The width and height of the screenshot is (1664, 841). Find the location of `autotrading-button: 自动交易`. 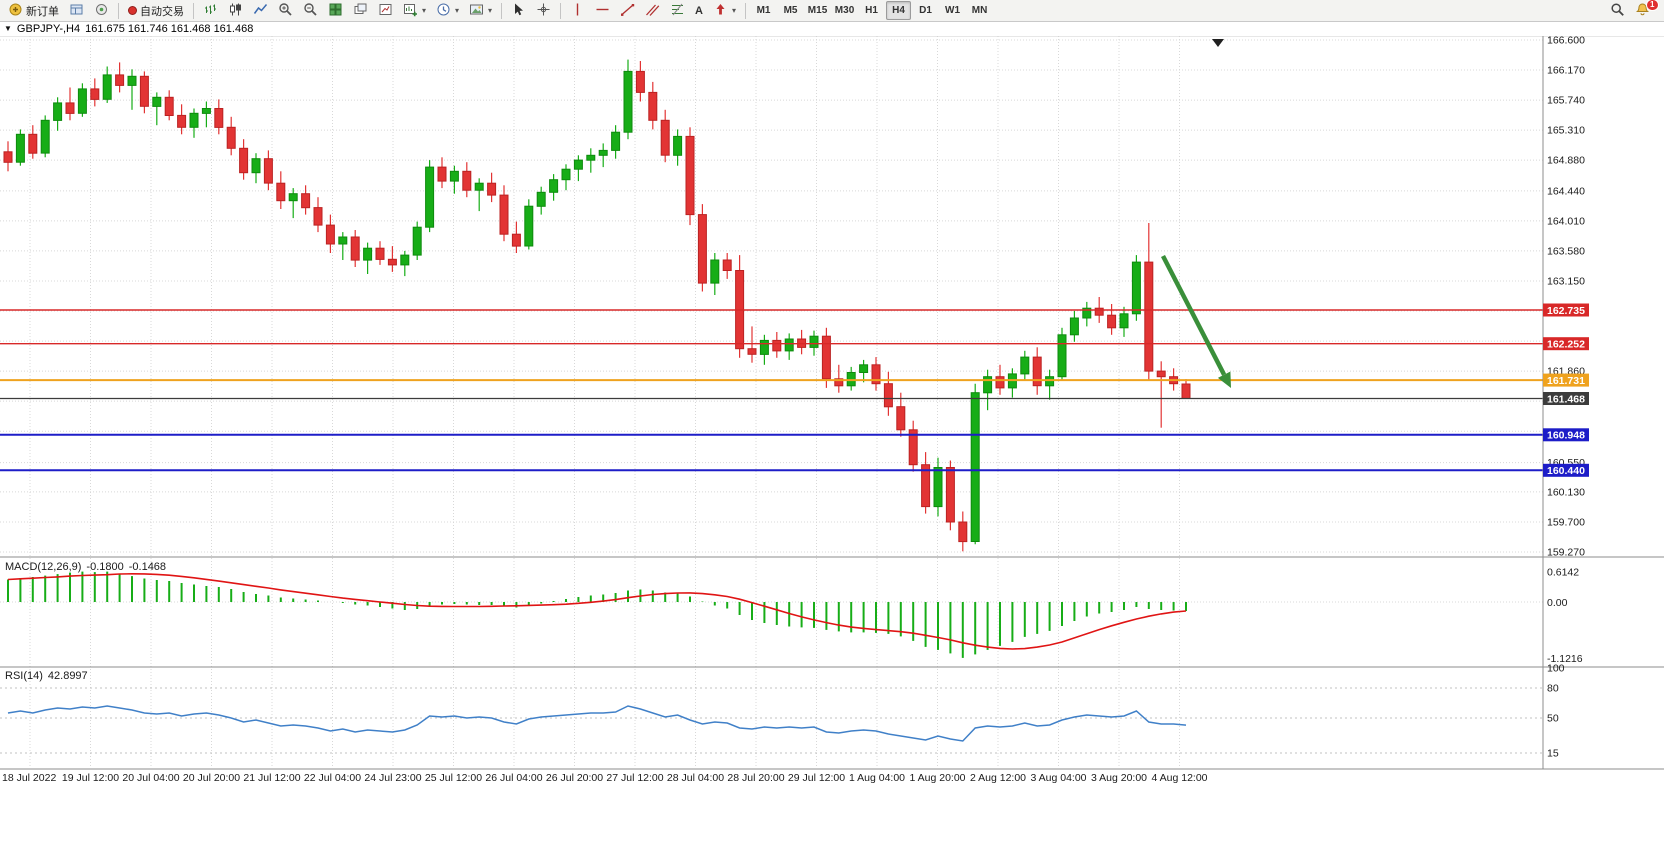

autotrading-button: 自动交易 is located at coordinates (156, 10).